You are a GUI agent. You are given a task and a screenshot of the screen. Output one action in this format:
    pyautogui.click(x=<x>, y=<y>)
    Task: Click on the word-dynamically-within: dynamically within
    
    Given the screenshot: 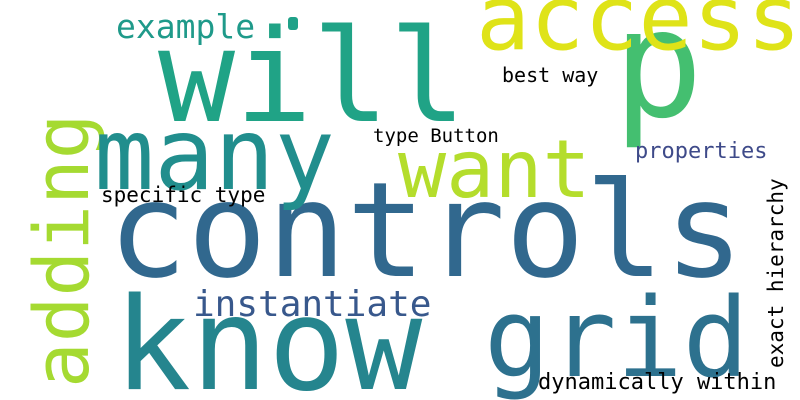 What is the action you would take?
    pyautogui.click(x=657, y=382)
    